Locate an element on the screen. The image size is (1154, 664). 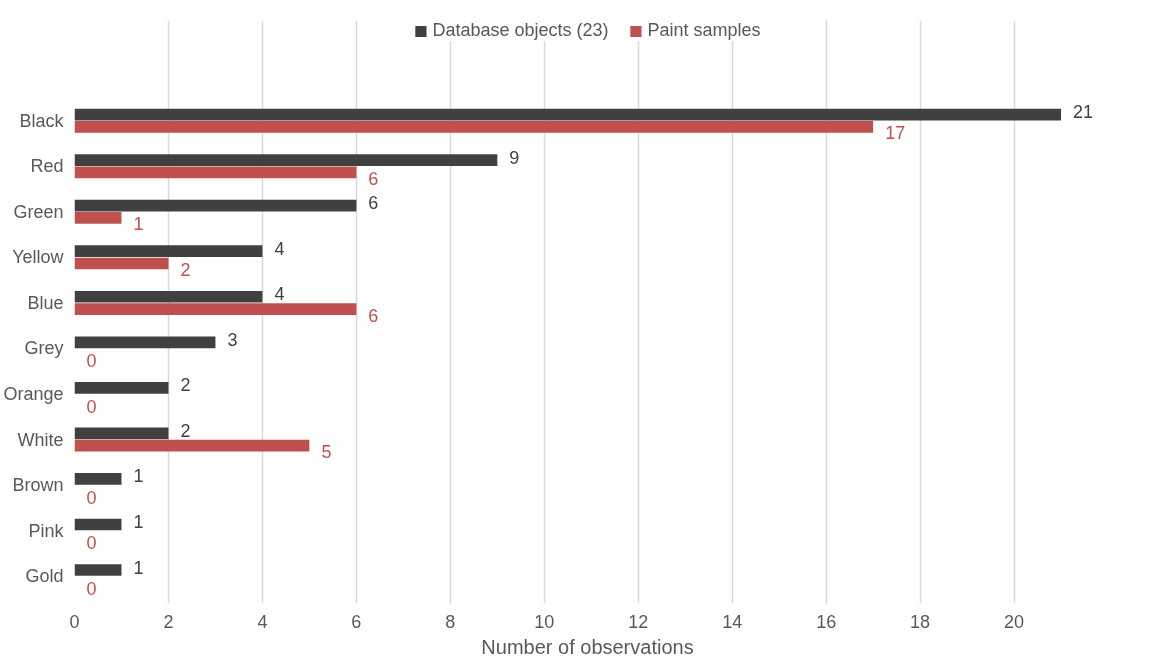
y-tick-label: Gold is located at coordinates (44, 576).